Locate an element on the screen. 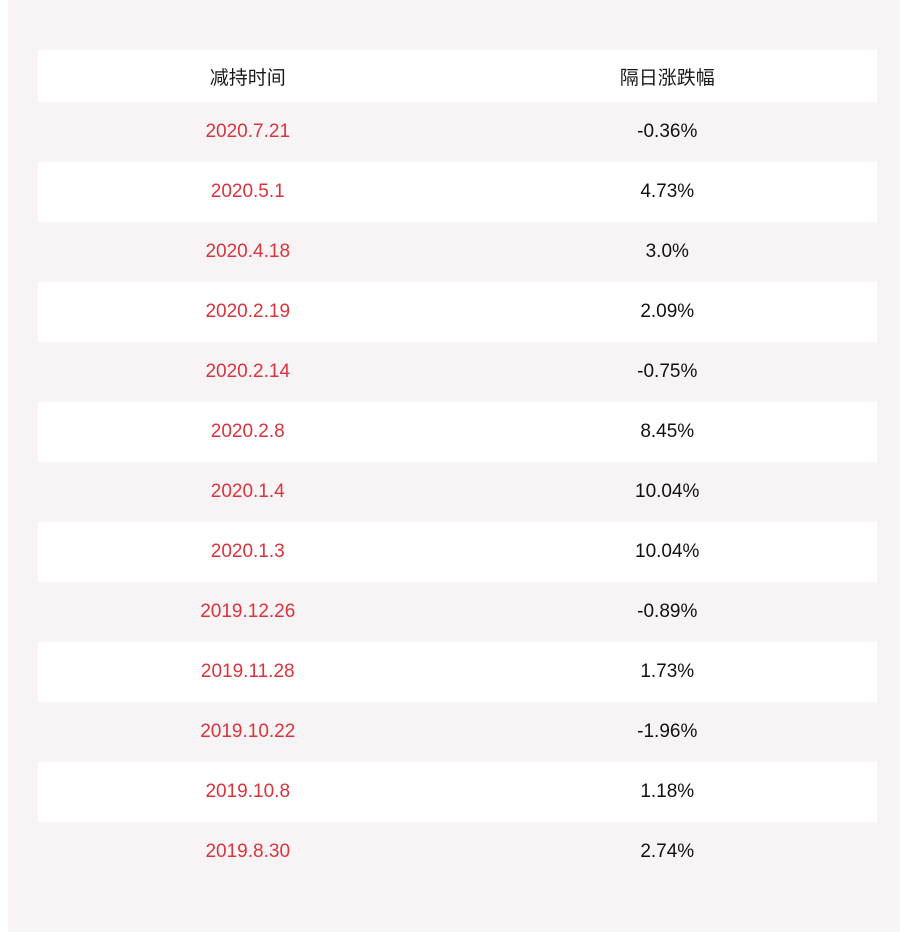  next-day-change: -0.75% is located at coordinates (667, 371).